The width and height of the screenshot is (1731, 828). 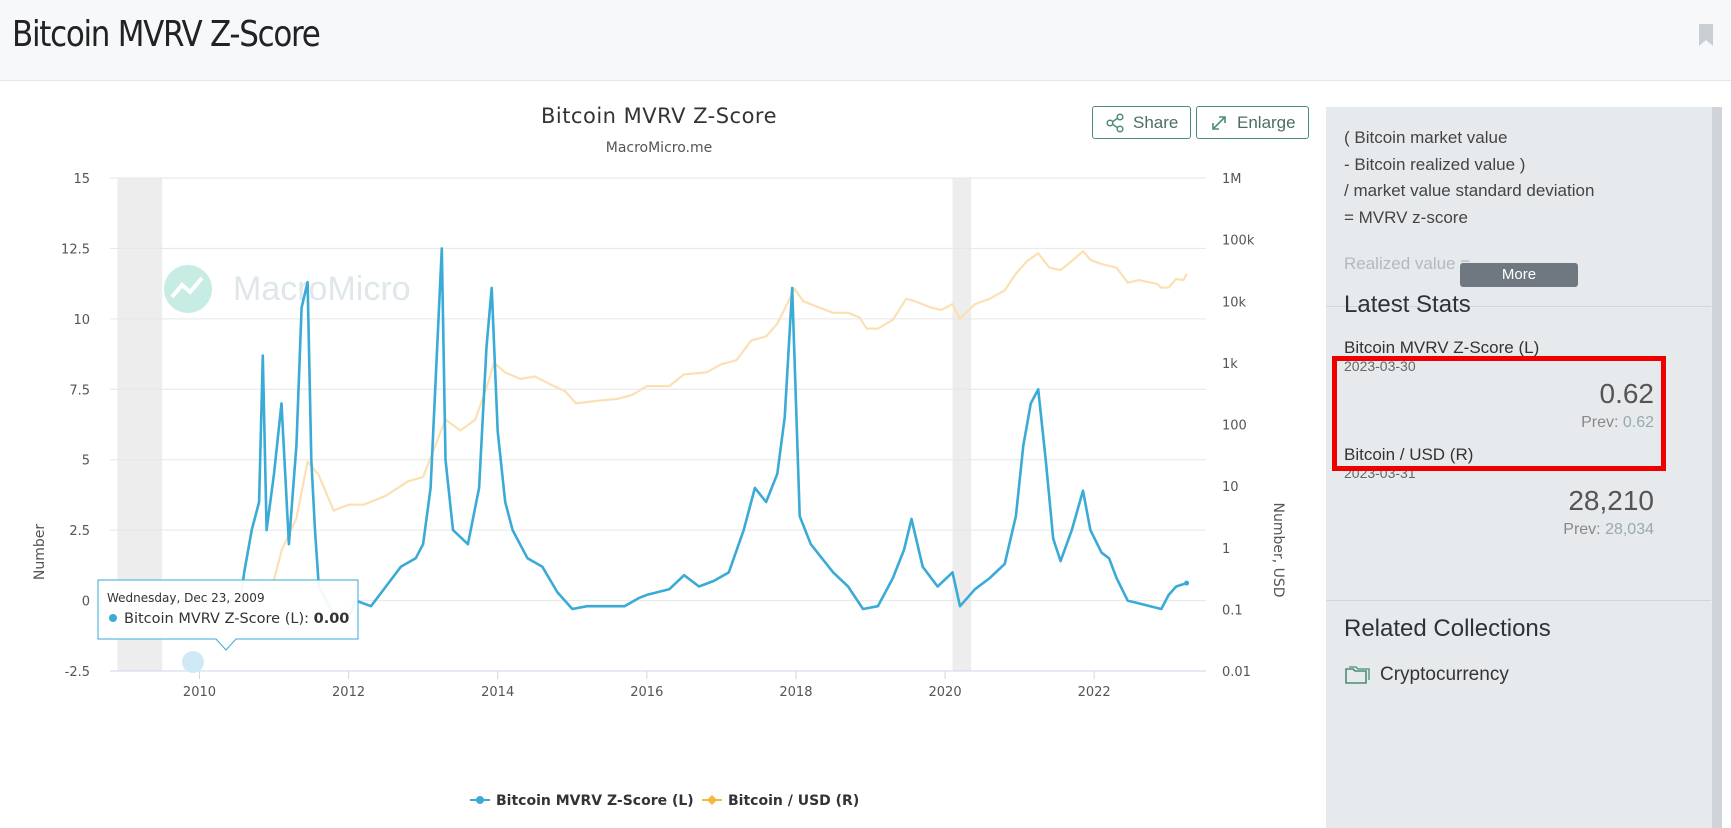 What do you see at coordinates (962, 424) in the screenshot?
I see `shaded-period` at bounding box center [962, 424].